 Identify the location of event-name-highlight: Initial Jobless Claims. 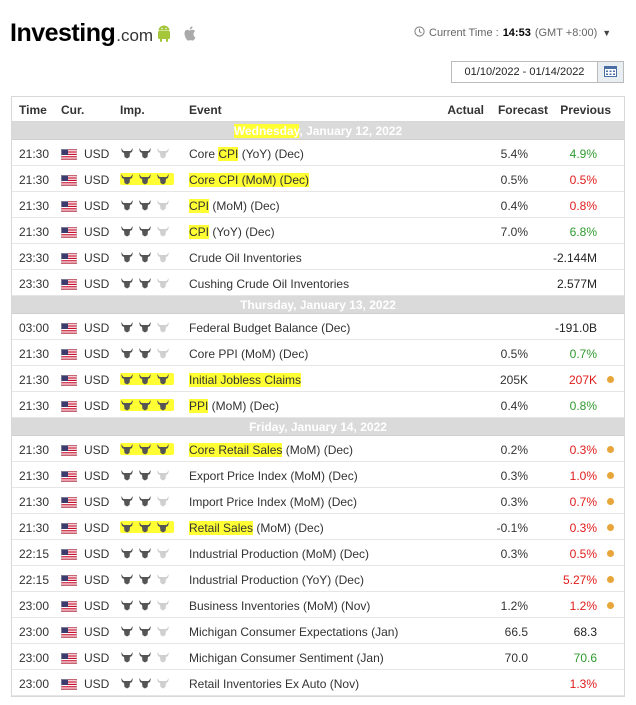
(245, 380).